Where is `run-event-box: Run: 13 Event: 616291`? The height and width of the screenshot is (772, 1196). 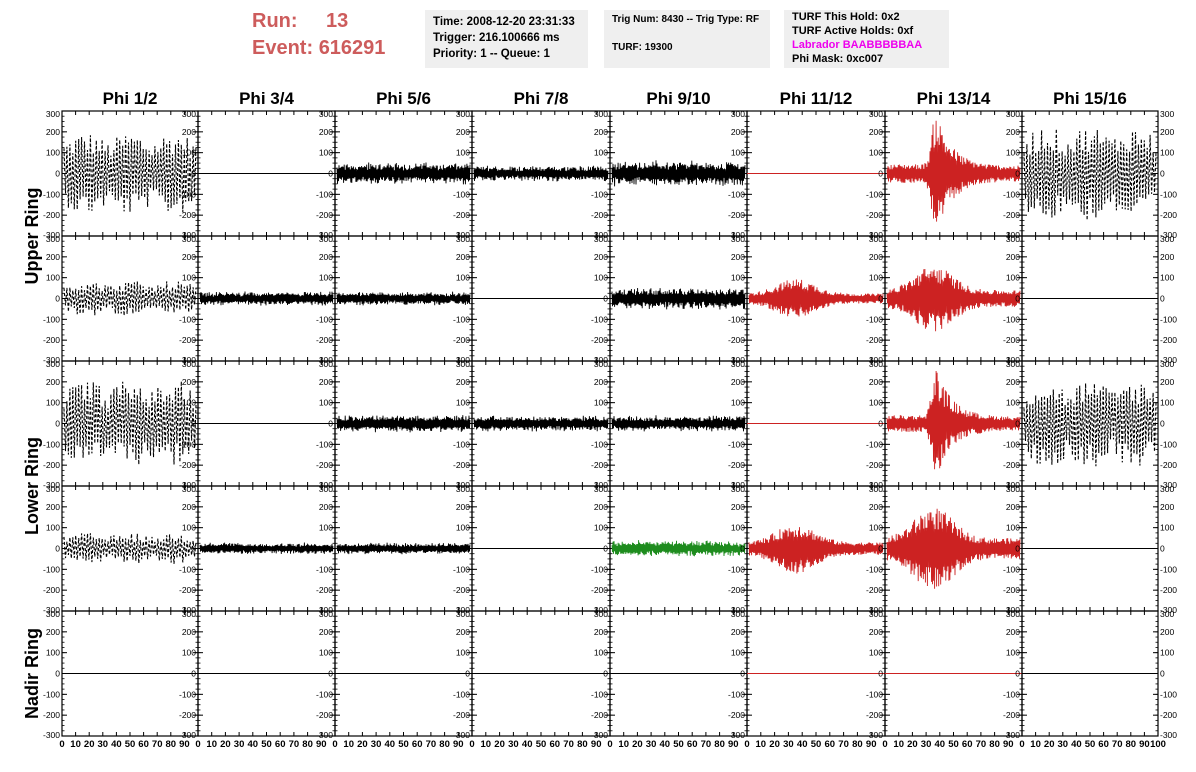
run-event-box: Run: 13 Event: 616291 is located at coordinates (318, 35).